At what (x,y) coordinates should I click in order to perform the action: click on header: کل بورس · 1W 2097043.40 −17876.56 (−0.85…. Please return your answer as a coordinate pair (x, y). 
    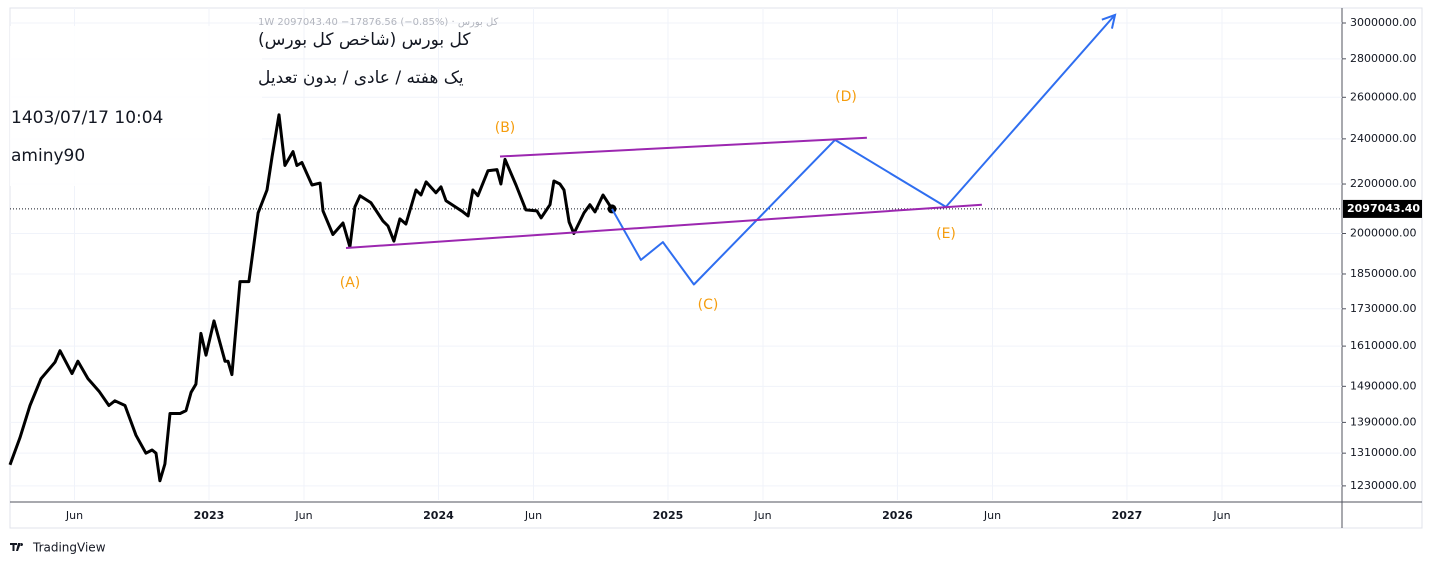
    Looking at the image, I should click on (254, 101).